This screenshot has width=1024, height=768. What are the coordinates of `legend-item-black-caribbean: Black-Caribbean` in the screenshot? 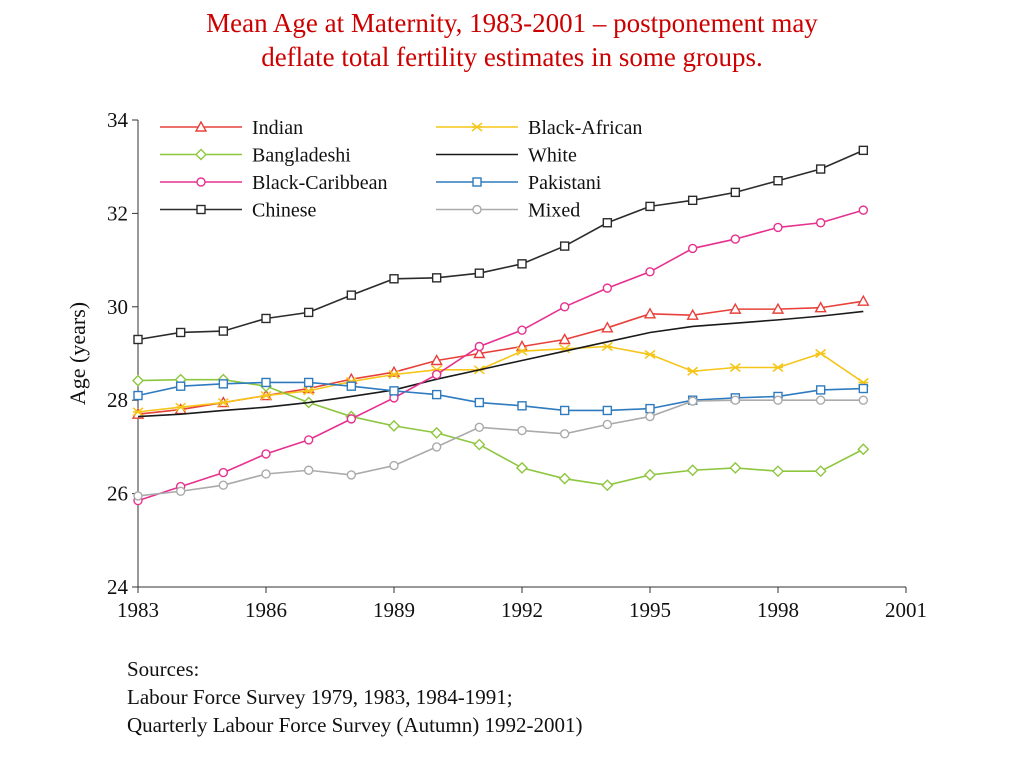 It's located at (274, 183).